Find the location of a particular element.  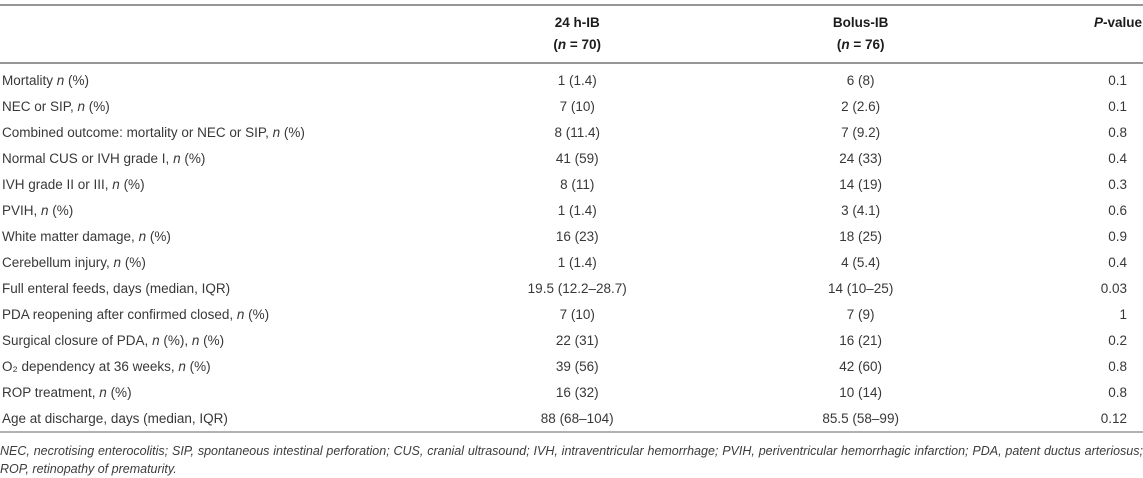

value-cell-24h: 16 (23) is located at coordinates (577, 236).